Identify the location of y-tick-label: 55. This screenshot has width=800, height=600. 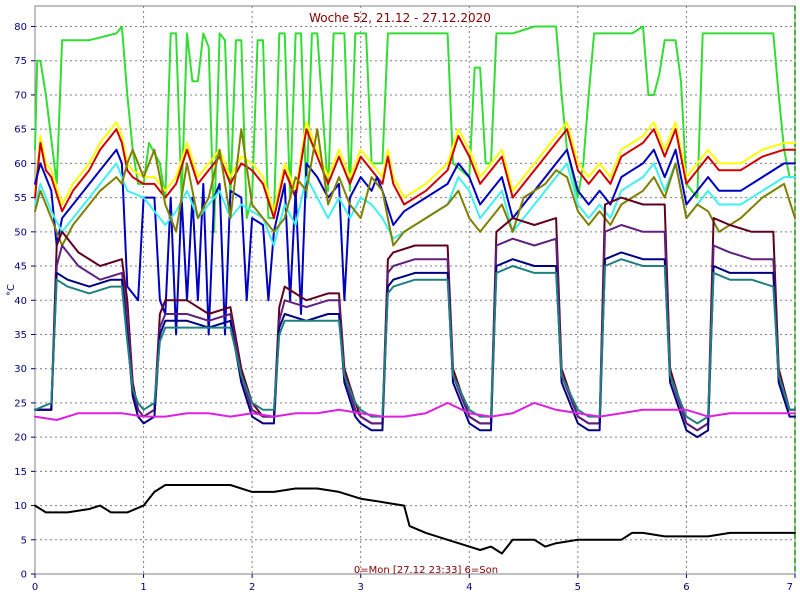
(20, 198).